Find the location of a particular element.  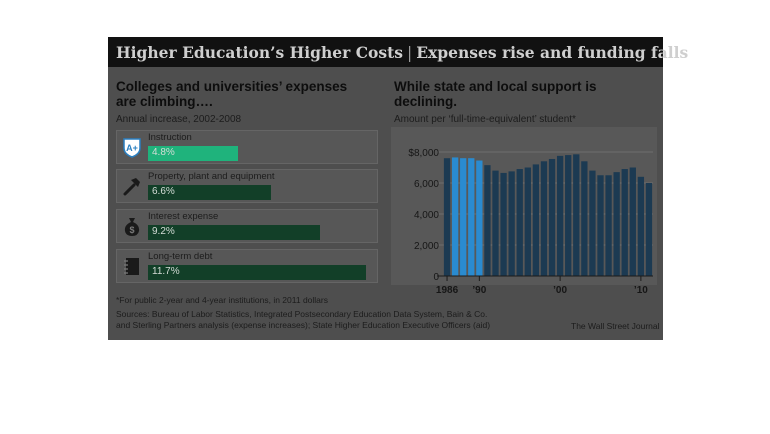

x-tick-label: ’90 is located at coordinates (479, 290).